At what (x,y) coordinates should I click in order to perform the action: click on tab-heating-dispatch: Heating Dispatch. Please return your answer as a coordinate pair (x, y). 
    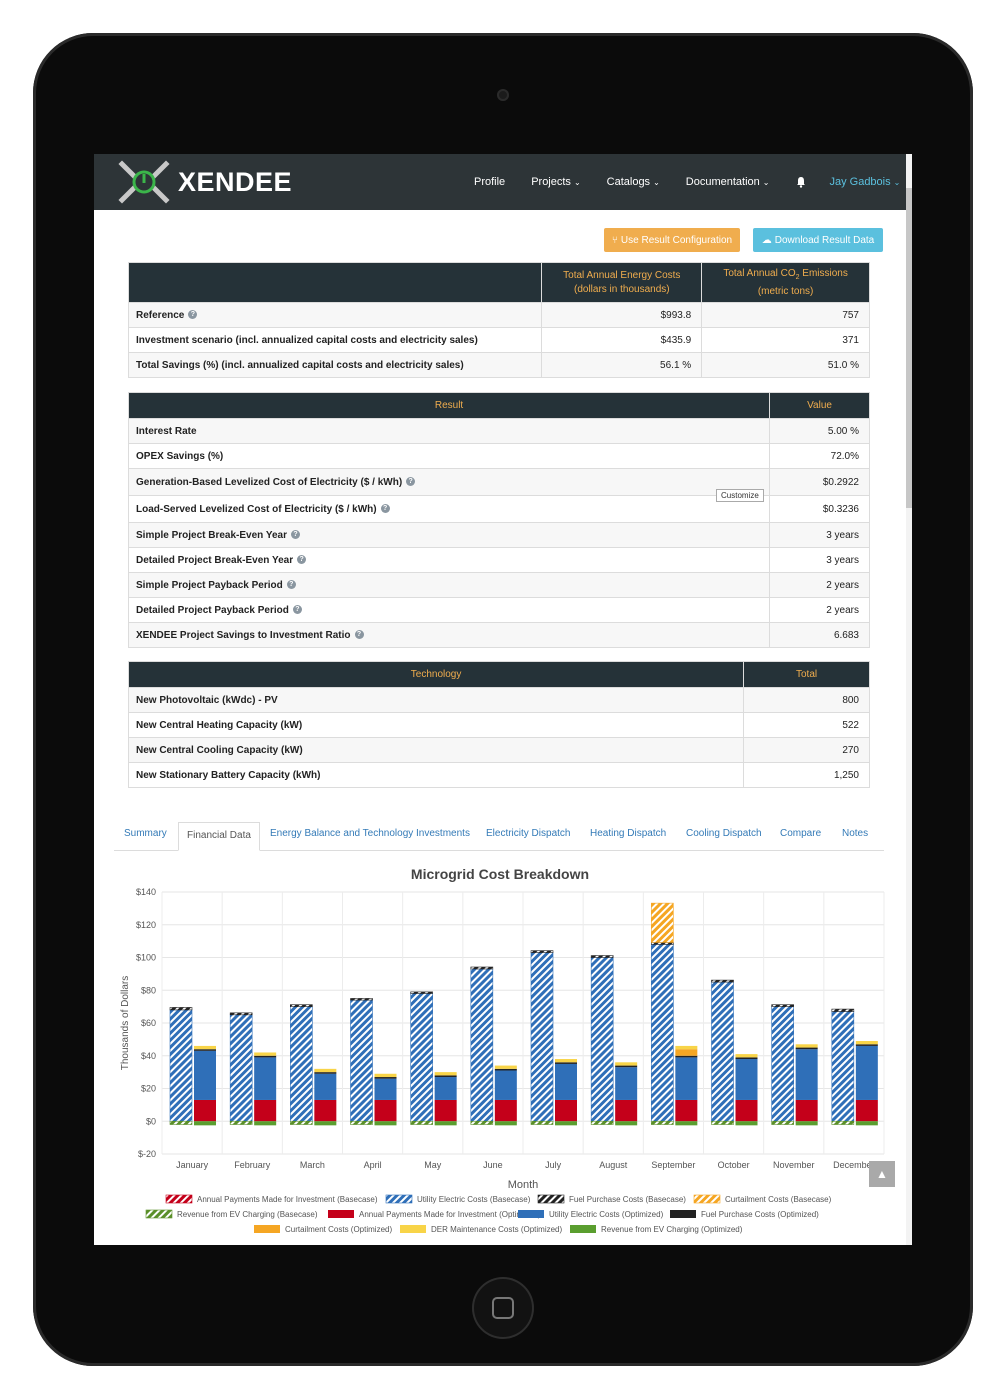
    Looking at the image, I should click on (628, 833).